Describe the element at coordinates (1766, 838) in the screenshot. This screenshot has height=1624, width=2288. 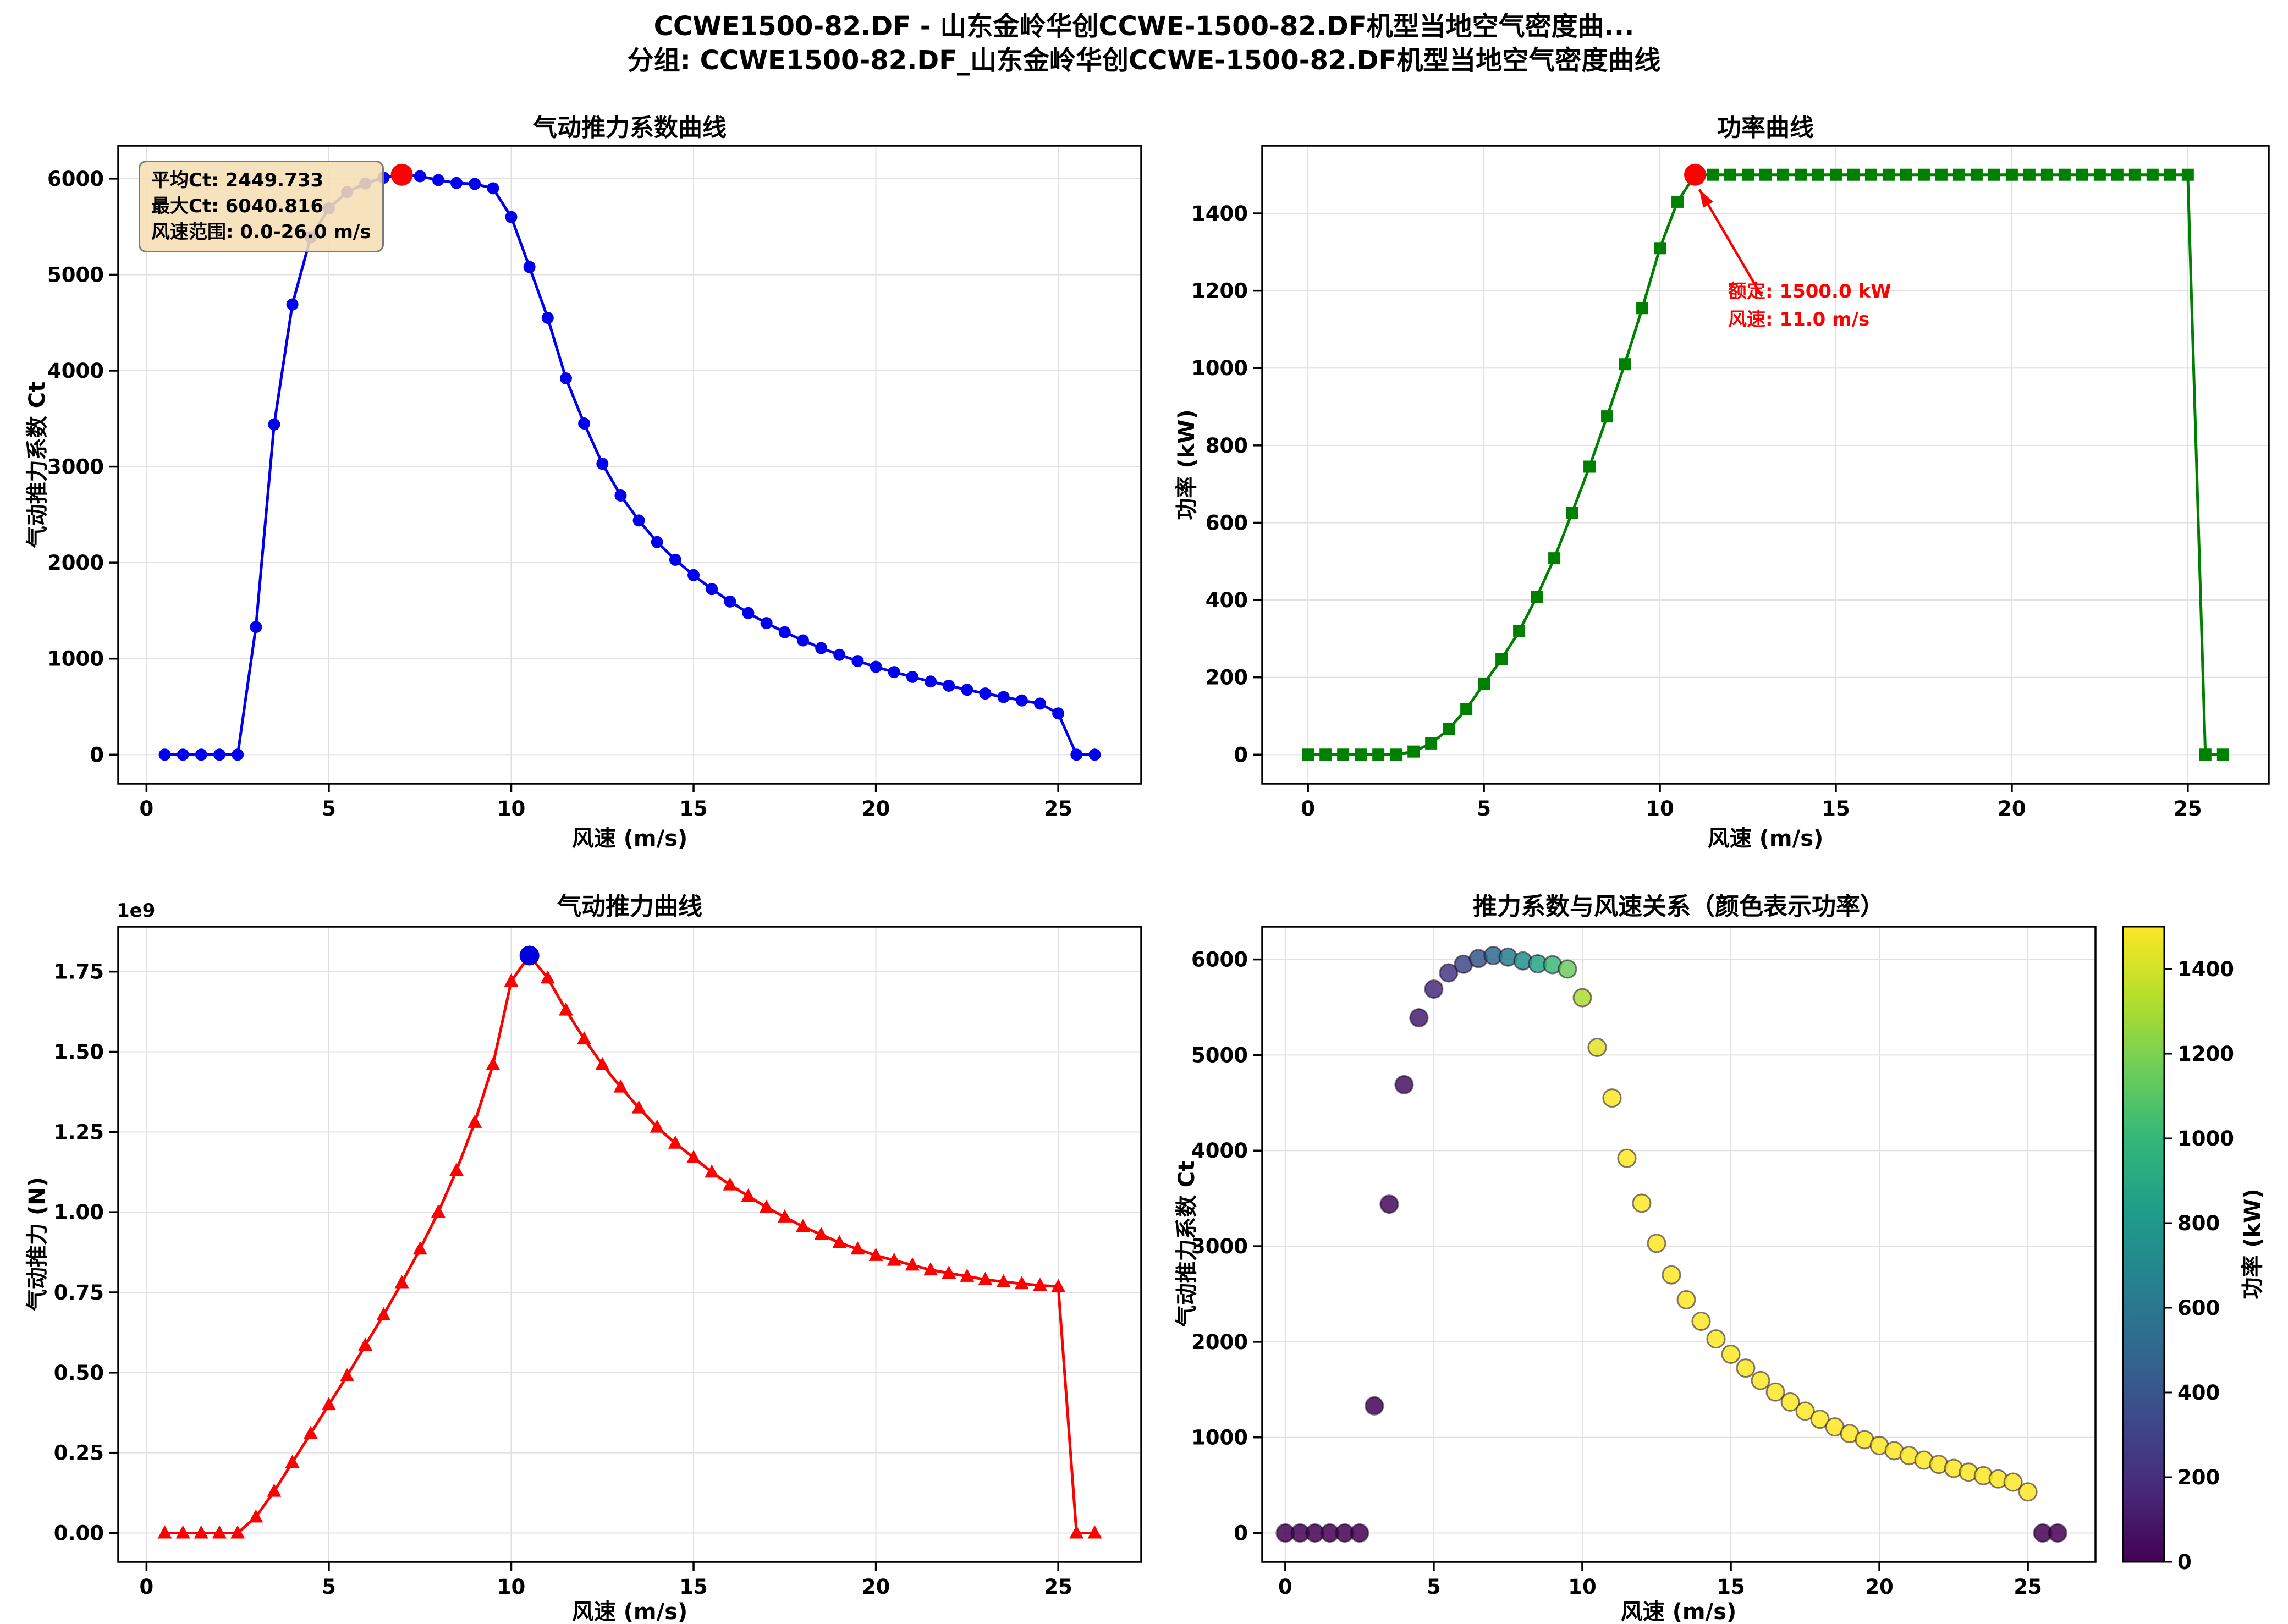
I see `xlabel-power: 风速 (m/s)` at that location.